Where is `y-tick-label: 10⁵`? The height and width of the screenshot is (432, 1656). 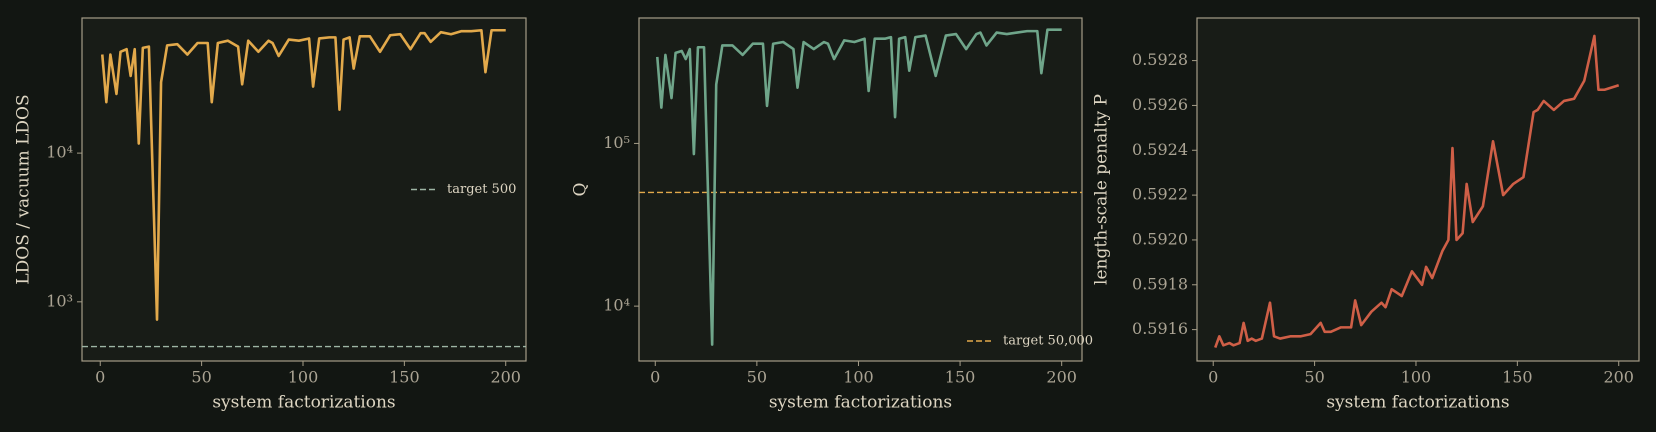 y-tick-label: 10⁵ is located at coordinates (616, 142).